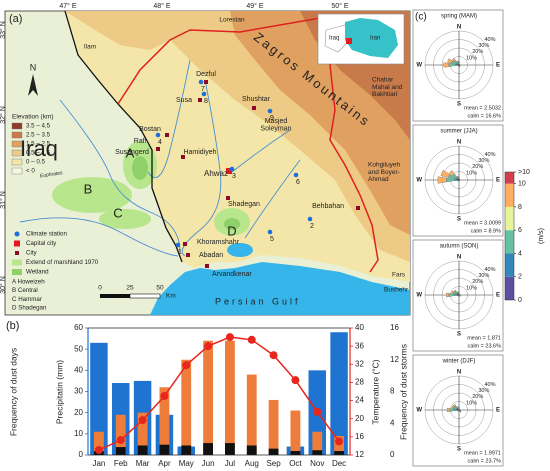 The height and width of the screenshot is (471, 550). What do you see at coordinates (232, 224) in the screenshot?
I see `wetland` at bounding box center [232, 224].